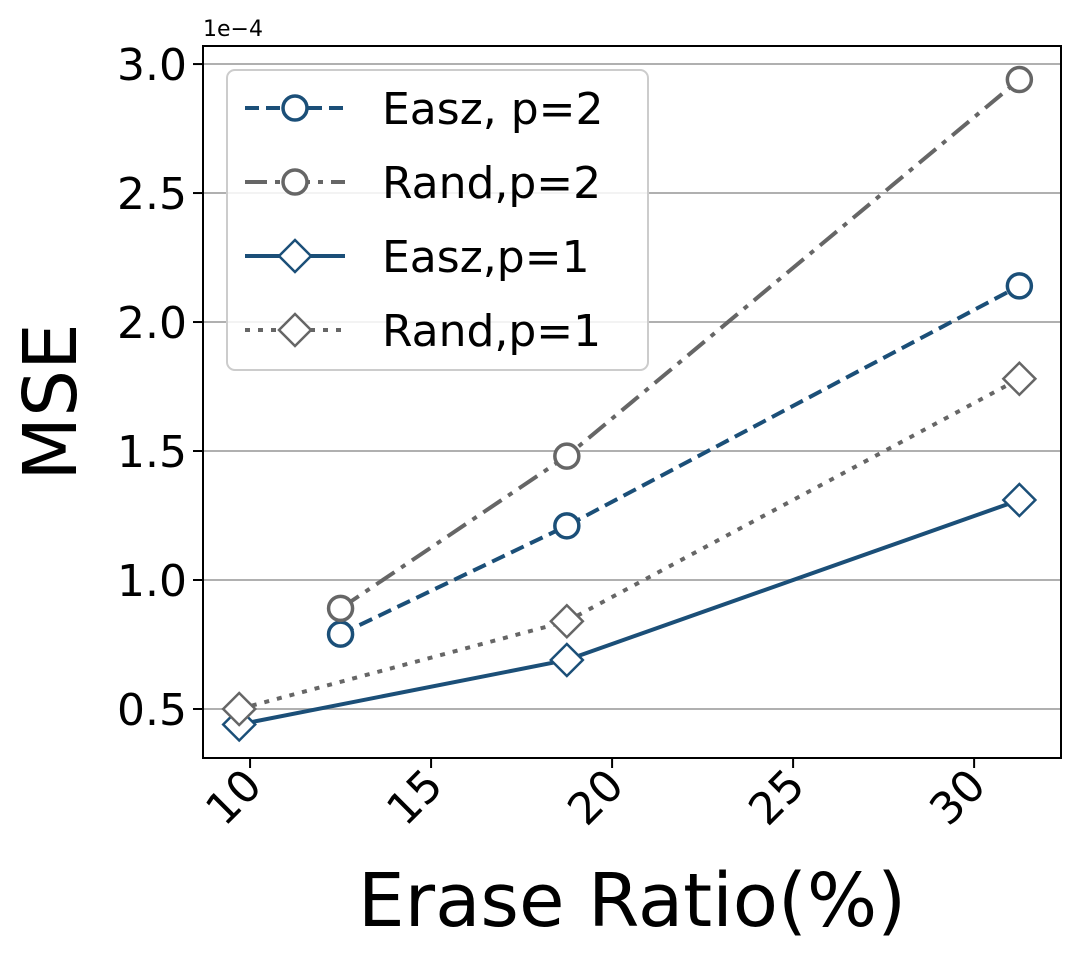 This screenshot has width=1080, height=959. What do you see at coordinates (596, 798) in the screenshot?
I see `x-tick-label: 20` at bounding box center [596, 798].